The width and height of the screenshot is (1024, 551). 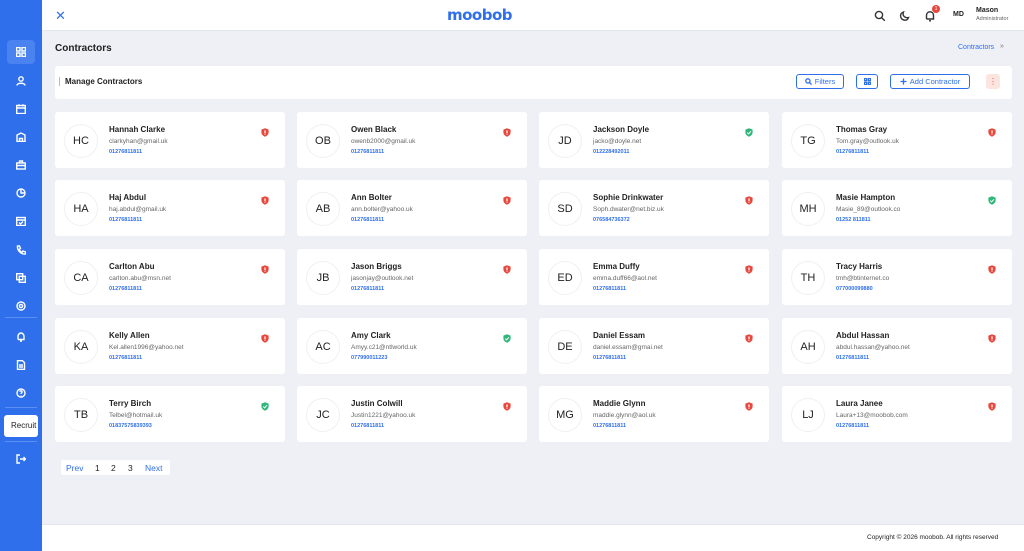 What do you see at coordinates (808, 415) in the screenshot?
I see `contractor-avatar: LJ` at bounding box center [808, 415].